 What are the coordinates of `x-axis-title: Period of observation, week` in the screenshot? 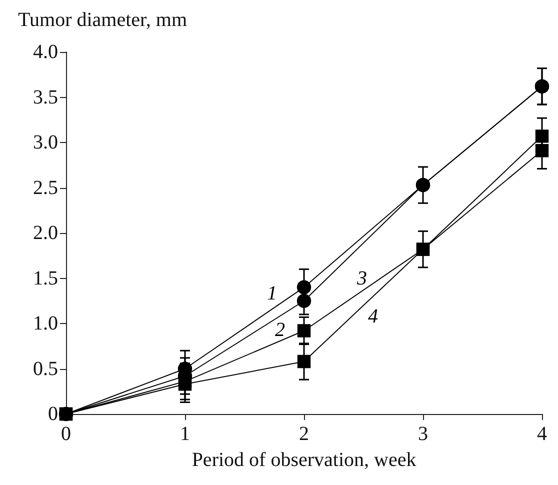 It's located at (304, 460).